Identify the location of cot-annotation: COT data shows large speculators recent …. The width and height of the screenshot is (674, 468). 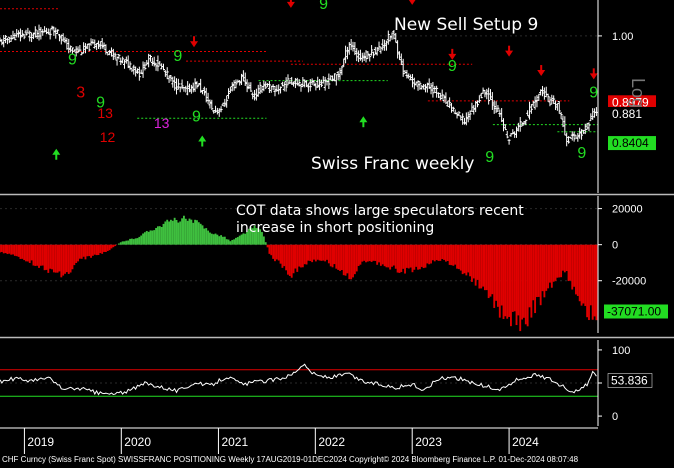
(380, 220).